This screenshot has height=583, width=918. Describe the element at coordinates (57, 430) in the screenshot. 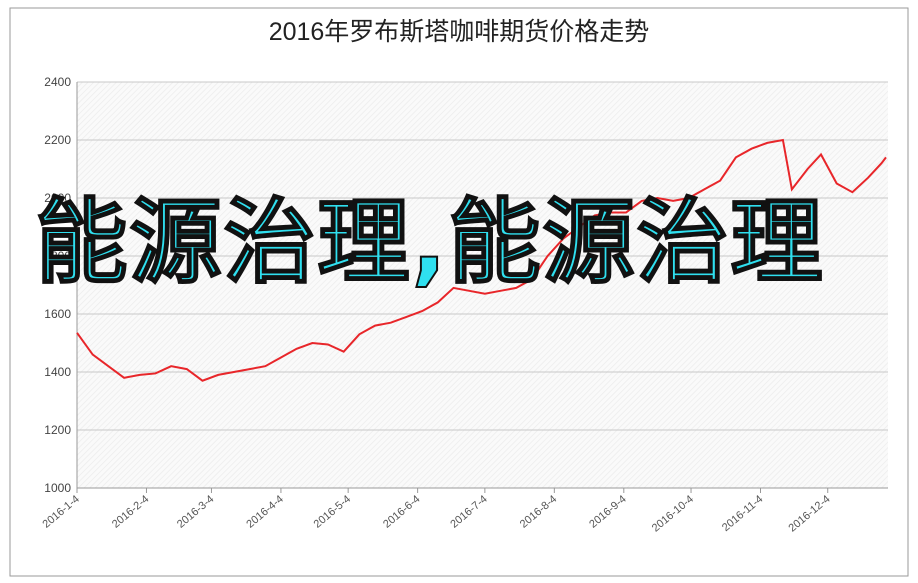

I see `y-tick-label: 1200` at that location.